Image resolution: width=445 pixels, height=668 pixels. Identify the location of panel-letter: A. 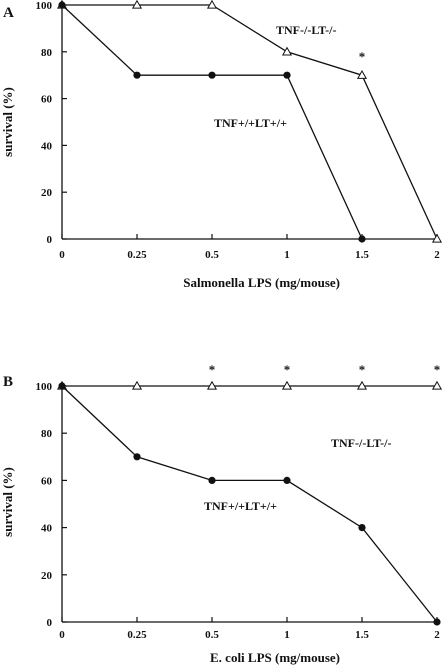
(8, 13).